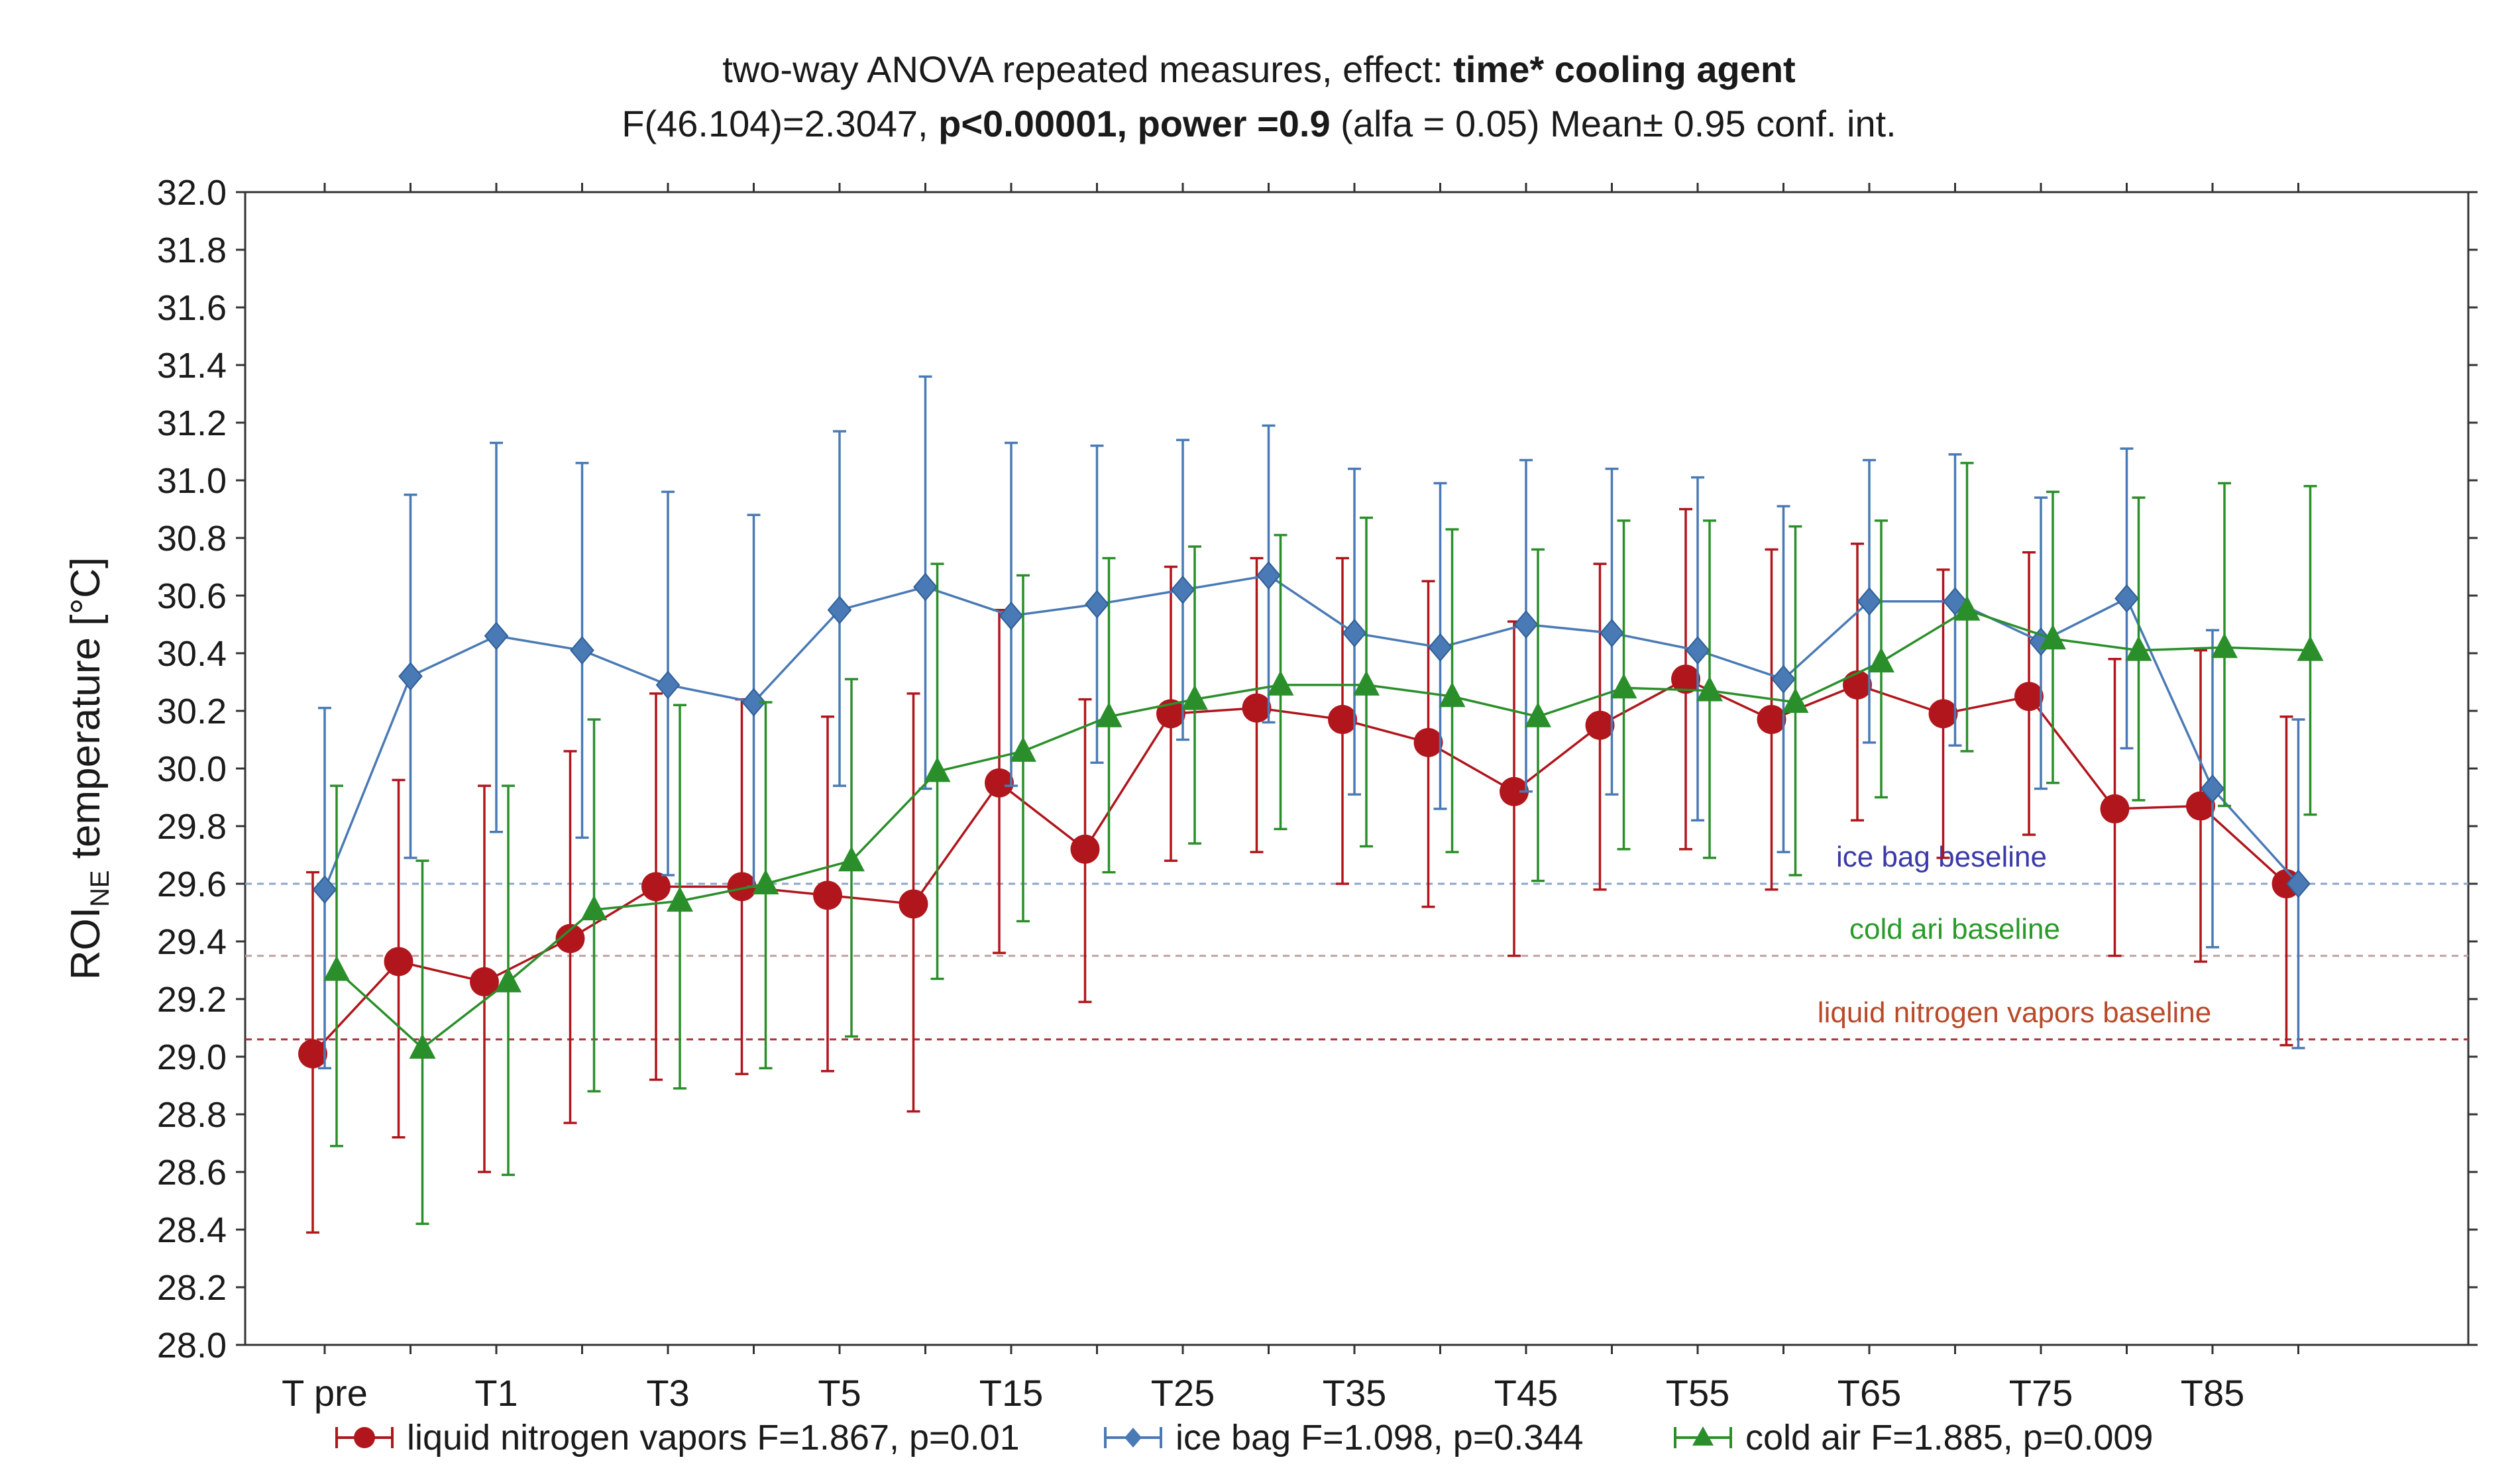 Image resolution: width=2518 pixels, height=1484 pixels. I want to click on y-tick-label: 30.6, so click(192, 596).